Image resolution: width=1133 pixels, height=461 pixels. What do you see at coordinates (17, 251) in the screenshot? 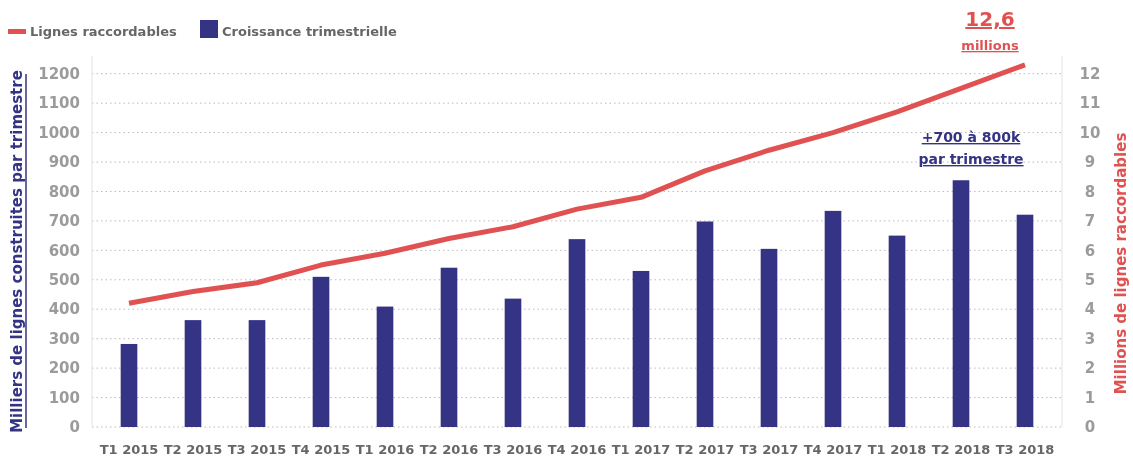
I see `y-axis-title: Milliers de lignes construites par trimestre` at bounding box center [17, 251].